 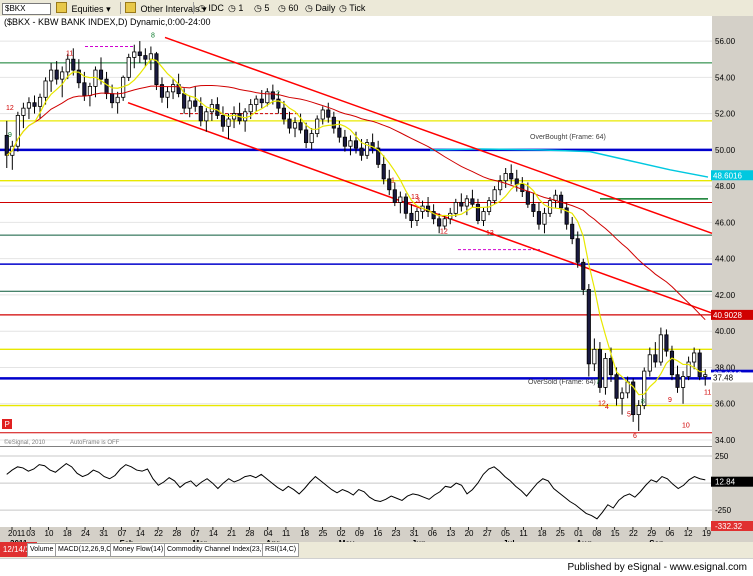 What do you see at coordinates (651, 533) in the screenshot?
I see `x-tick-label: 29` at bounding box center [651, 533].